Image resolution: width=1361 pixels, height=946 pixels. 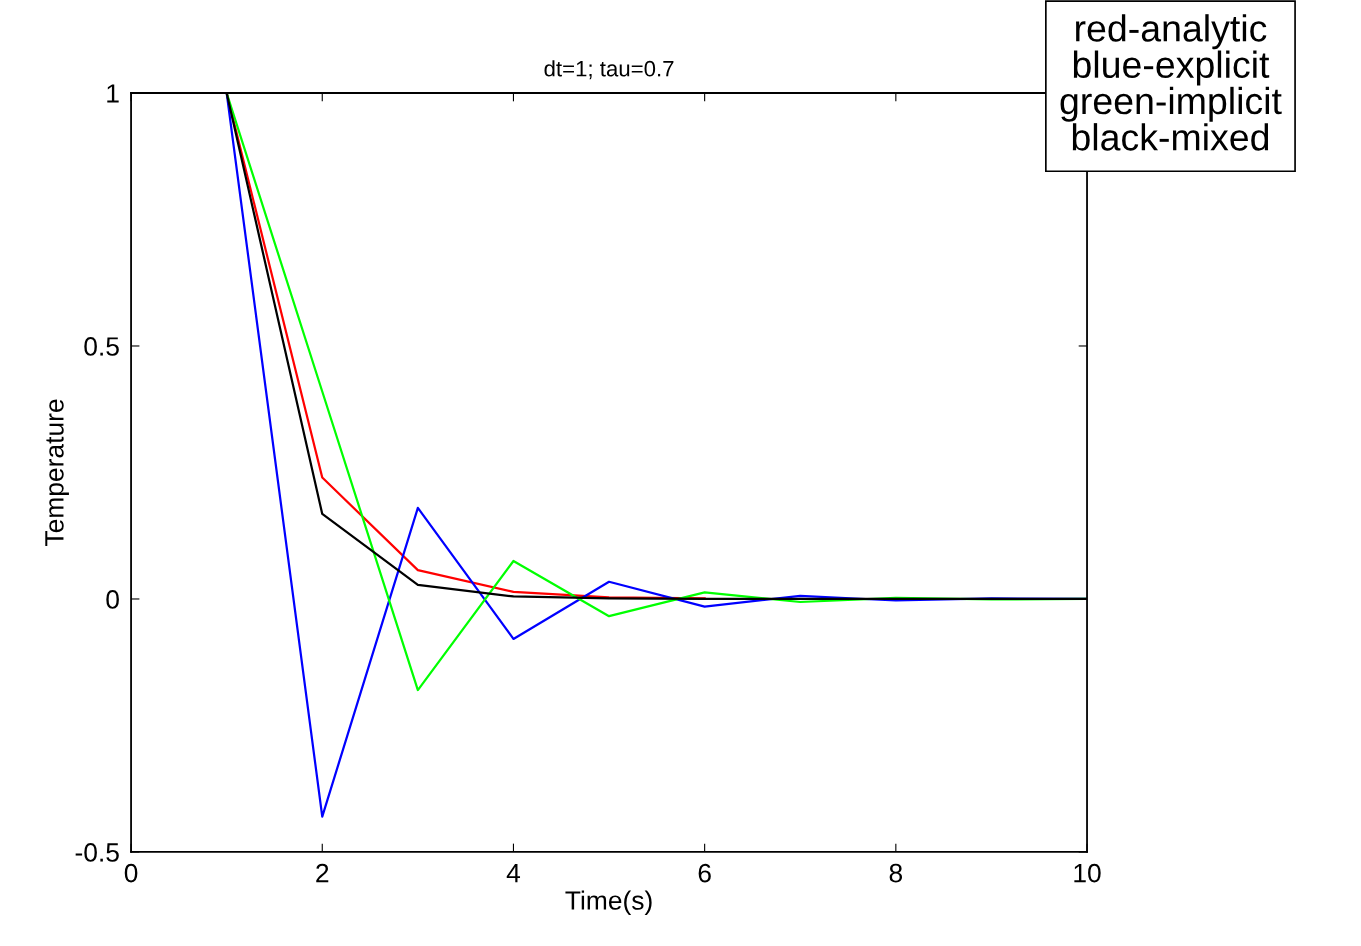 I want to click on y-axis-title: Temperature, so click(x=57, y=472).